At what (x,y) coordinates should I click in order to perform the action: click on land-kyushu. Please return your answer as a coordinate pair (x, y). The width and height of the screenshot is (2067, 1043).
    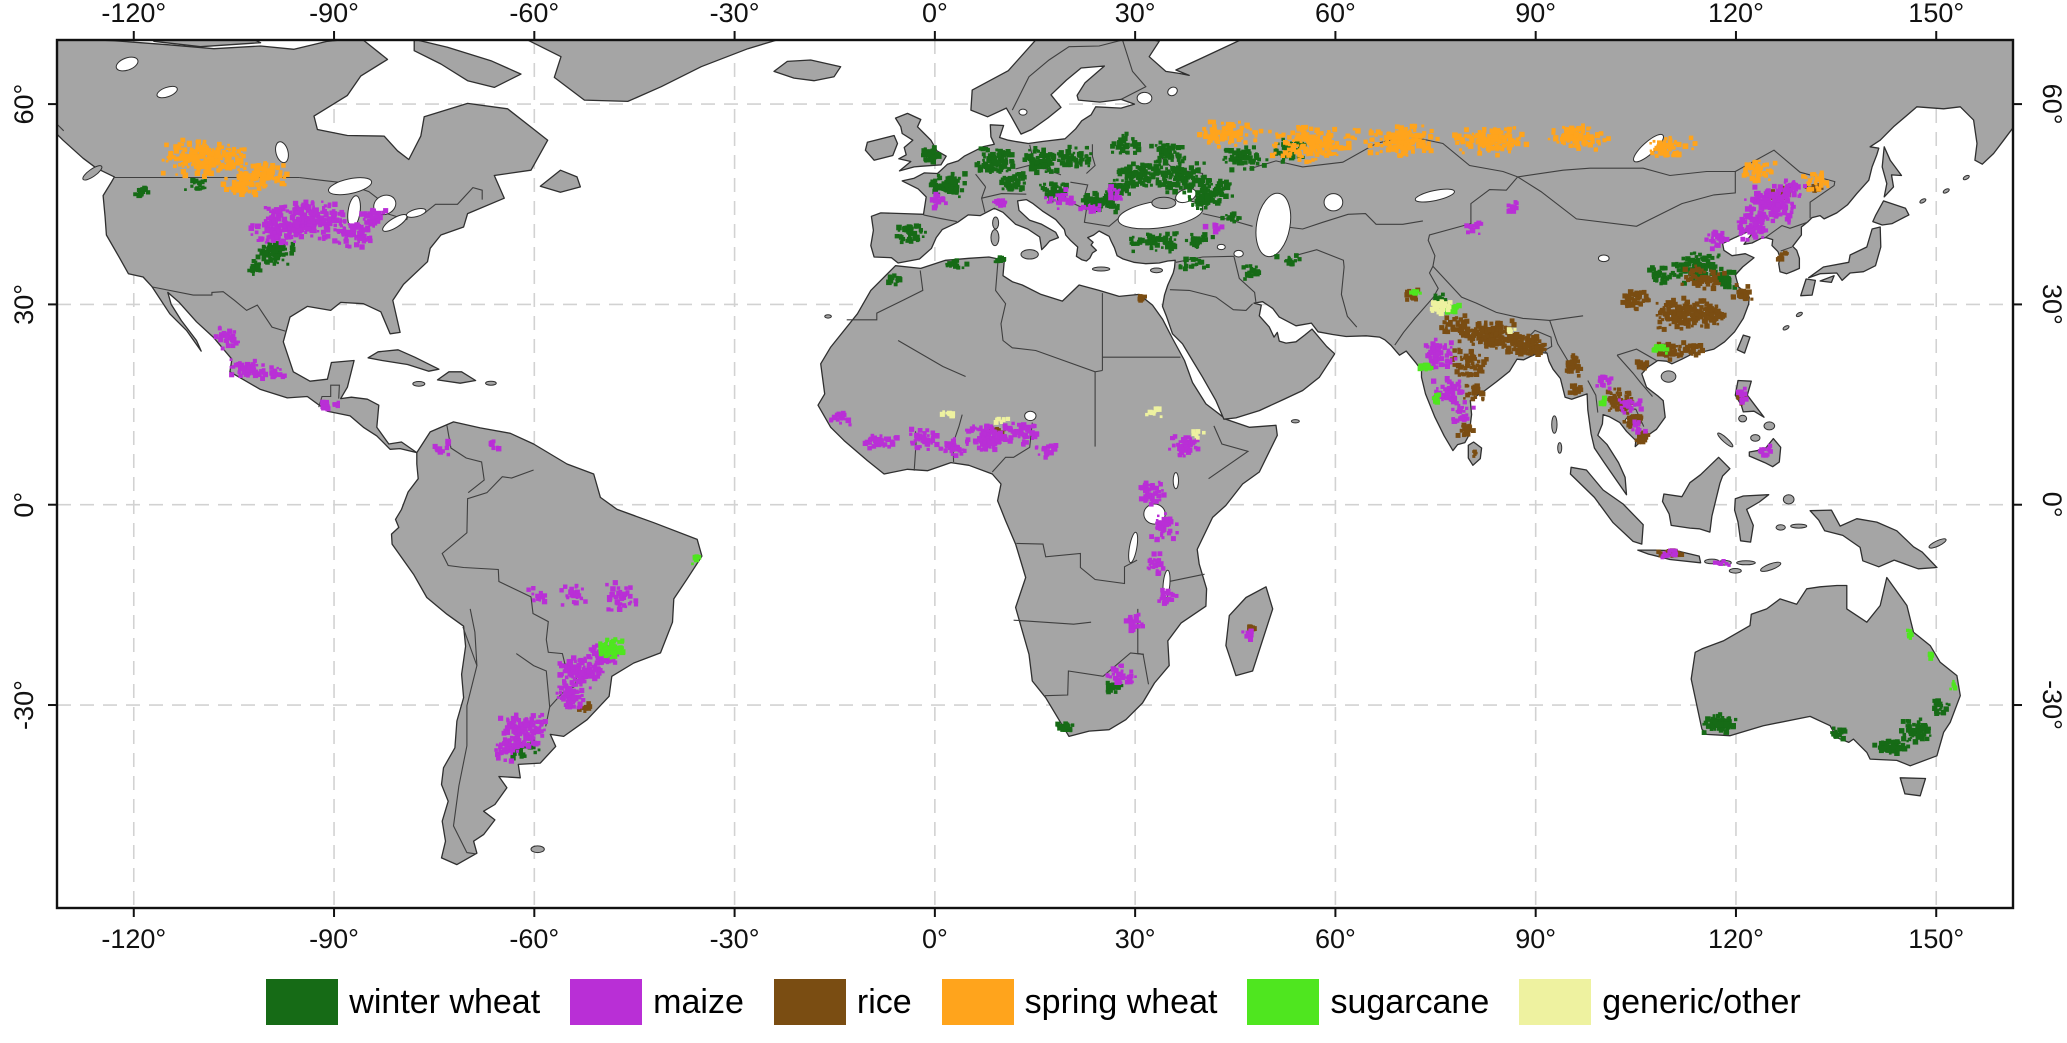
    Looking at the image, I should click on (1808, 287).